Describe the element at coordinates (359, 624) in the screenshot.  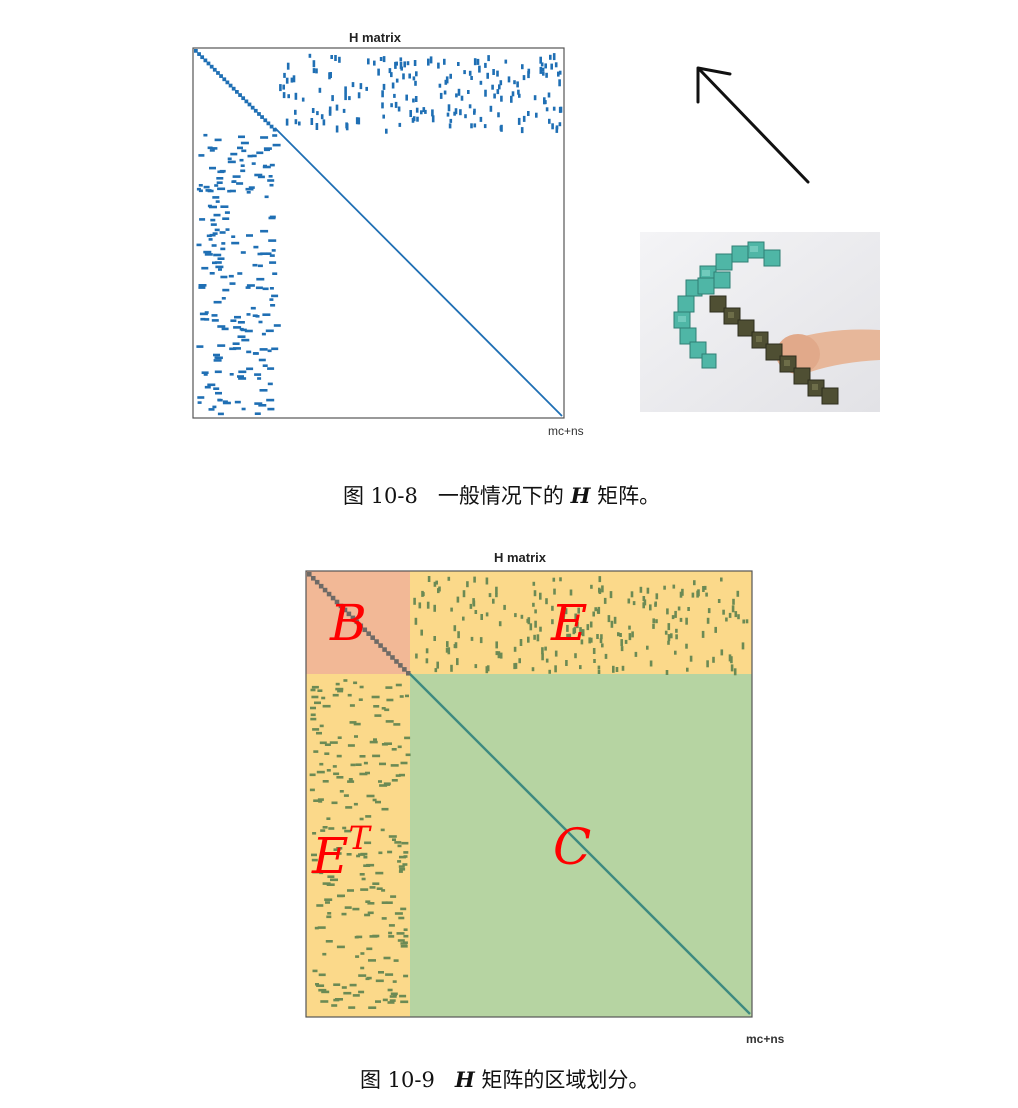
I see `figure2-camera-diagonal-blocks` at that location.